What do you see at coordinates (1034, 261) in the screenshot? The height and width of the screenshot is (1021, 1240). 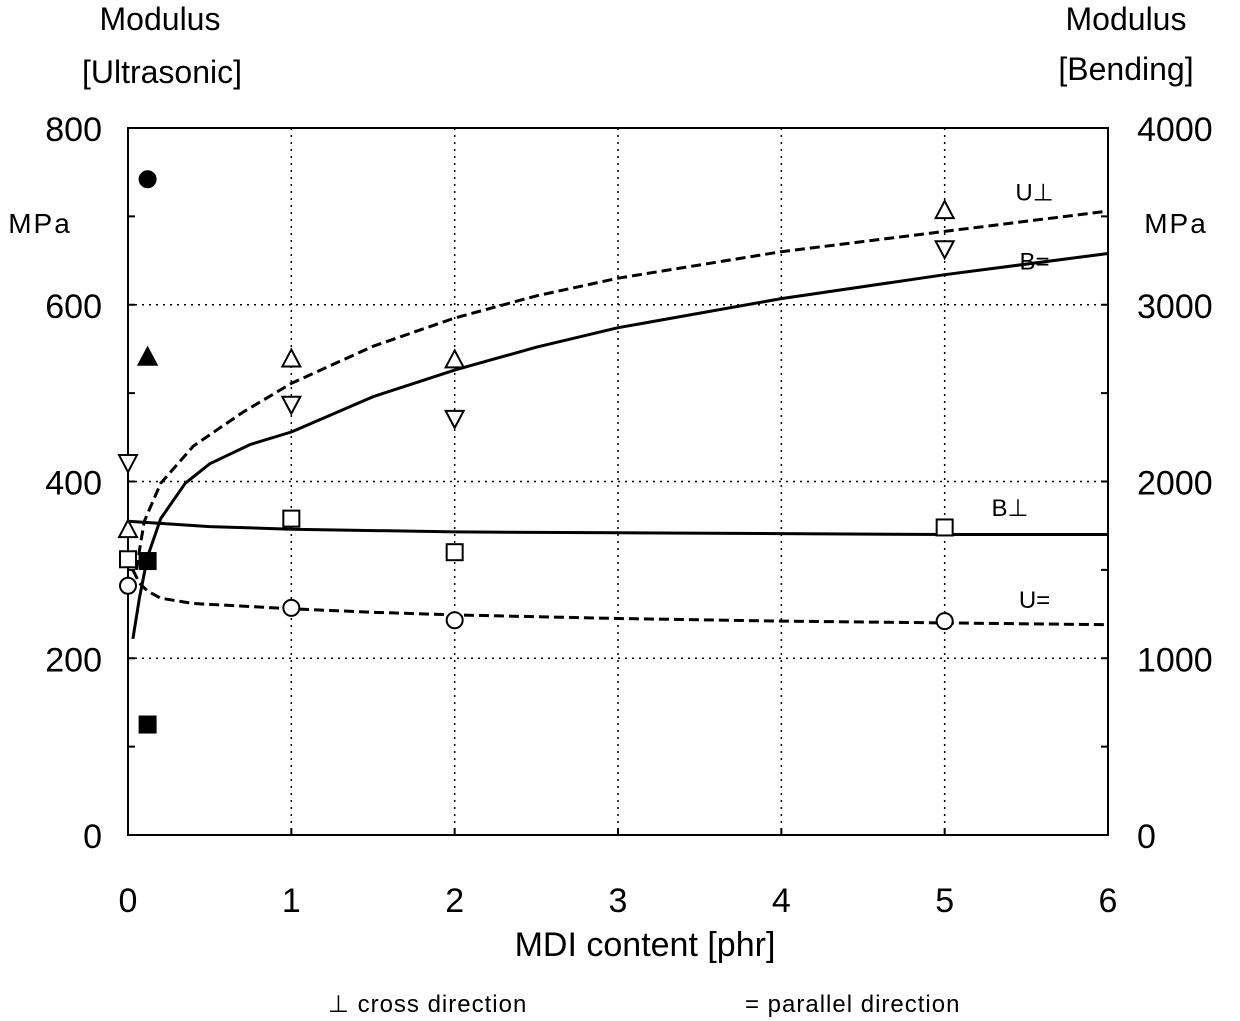 I see `curve-label: B=` at bounding box center [1034, 261].